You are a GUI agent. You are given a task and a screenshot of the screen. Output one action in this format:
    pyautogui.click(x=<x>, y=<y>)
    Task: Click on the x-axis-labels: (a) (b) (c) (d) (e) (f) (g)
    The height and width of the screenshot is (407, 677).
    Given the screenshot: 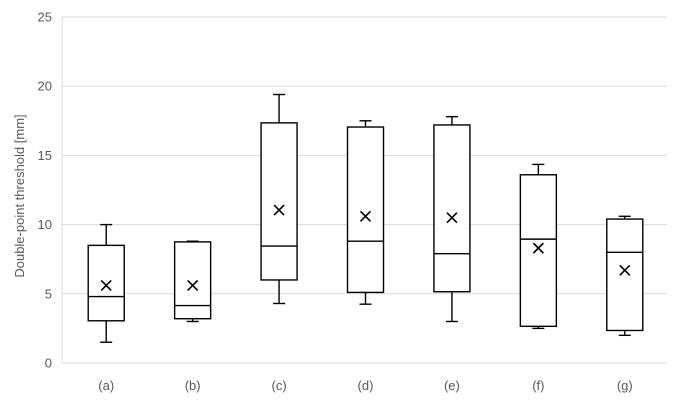 What is the action you would take?
    pyautogui.click(x=365, y=385)
    